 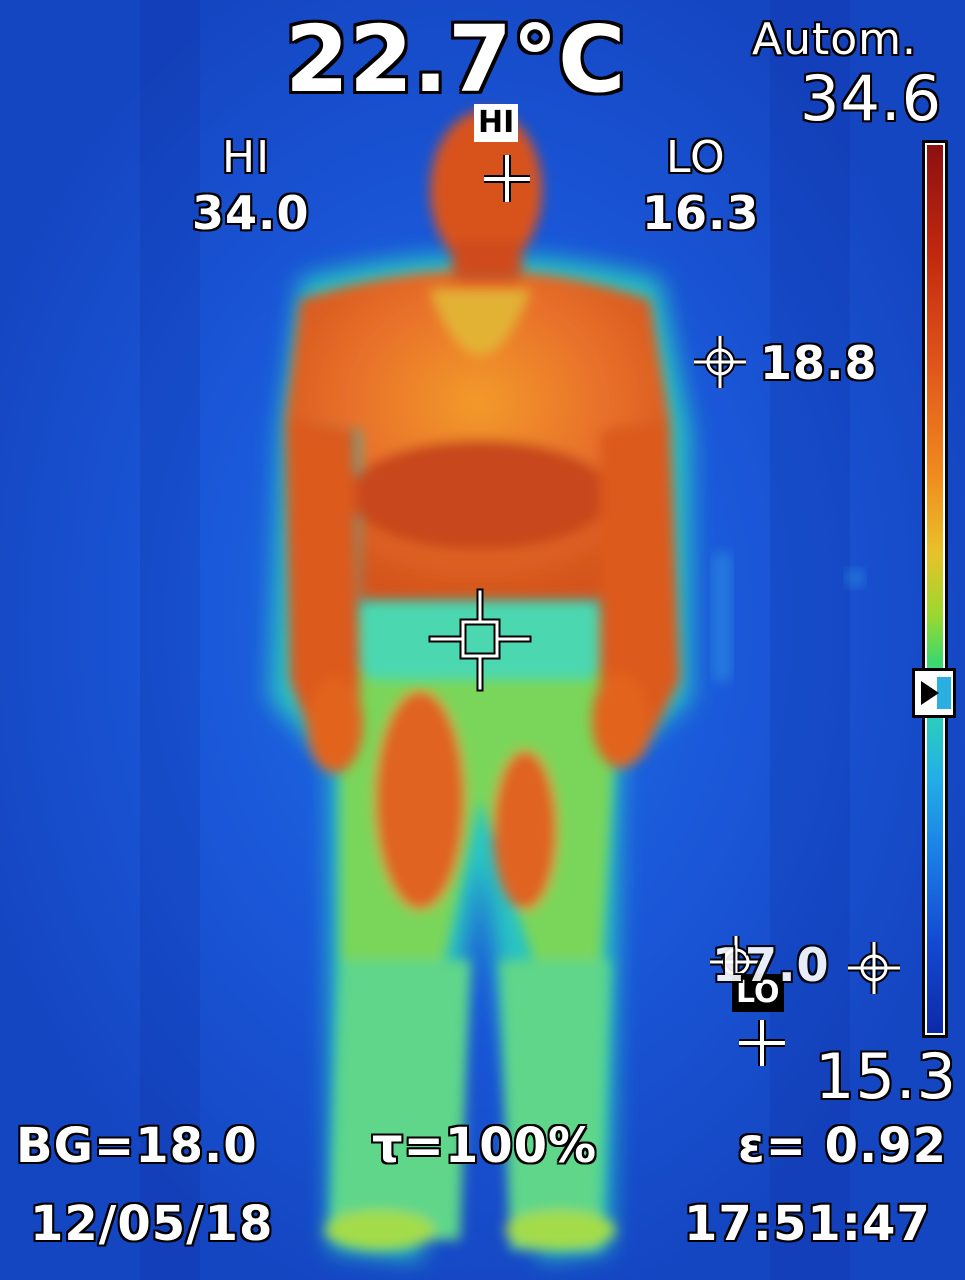 What do you see at coordinates (137, 1146) in the screenshot?
I see `background-temperature: BG=18.0` at bounding box center [137, 1146].